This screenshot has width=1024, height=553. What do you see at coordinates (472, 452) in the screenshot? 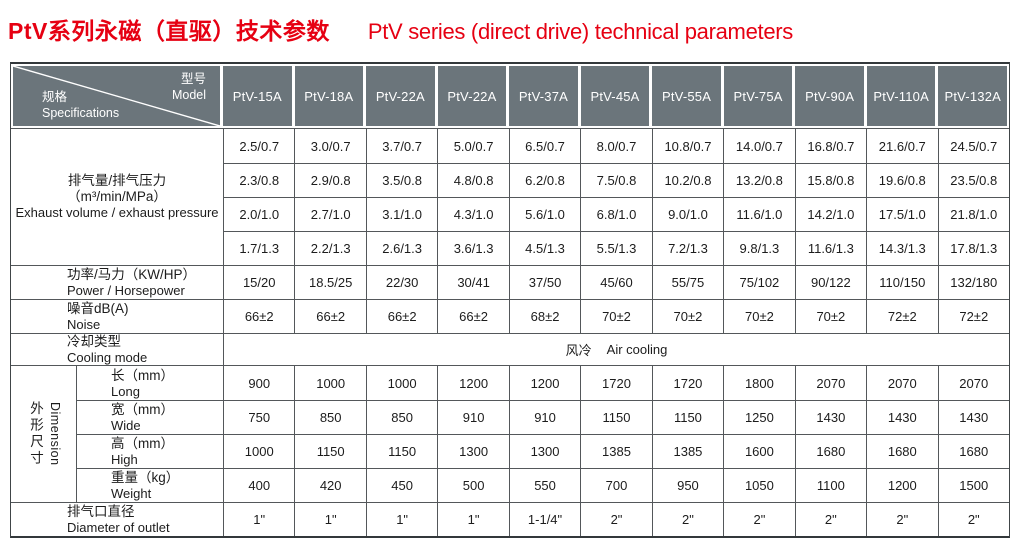
I see `value-cell: 1300` at bounding box center [472, 452].